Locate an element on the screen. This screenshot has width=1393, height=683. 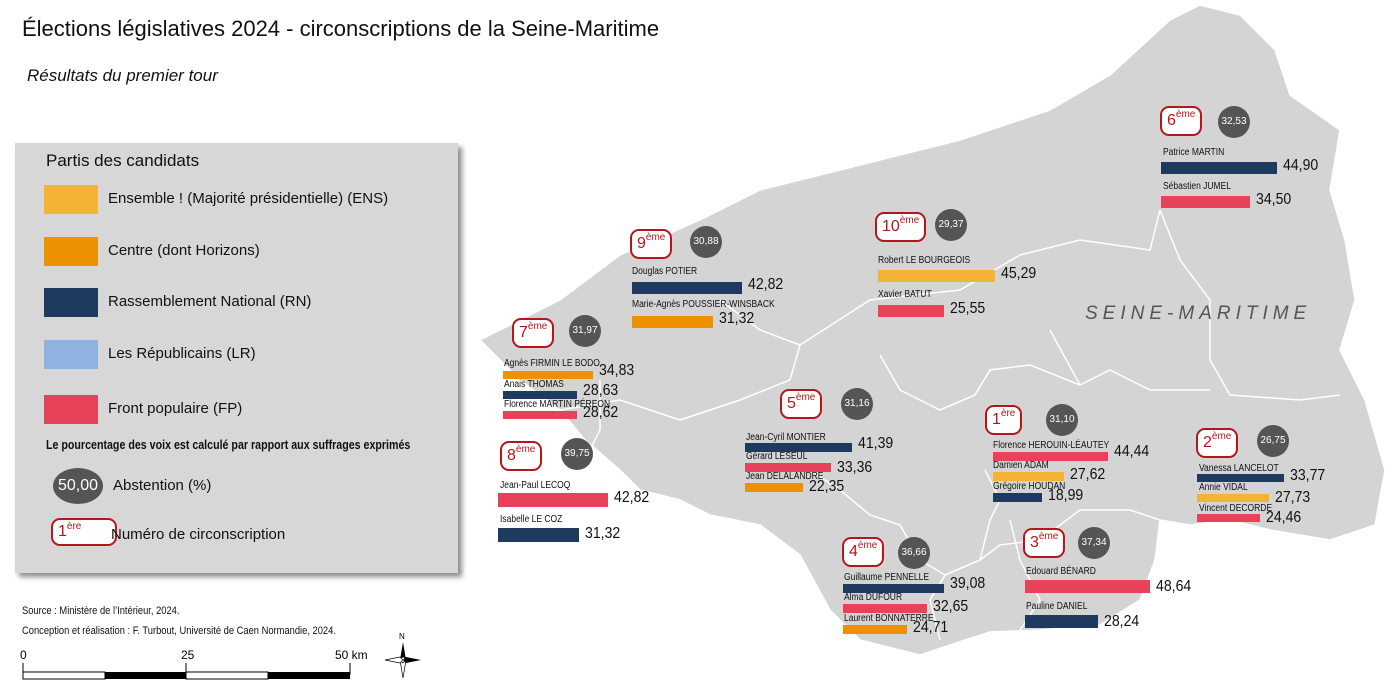
scale-label-0: 0 is located at coordinates (23, 655).